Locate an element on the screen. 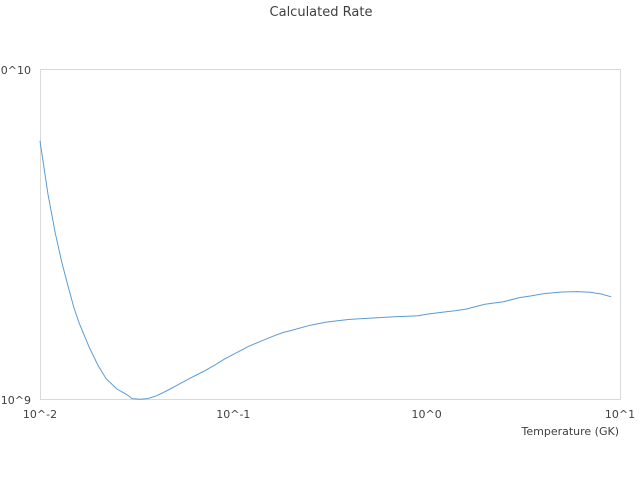 This screenshot has width=640, height=480. x-tick-label: 10^0 is located at coordinates (427, 414).